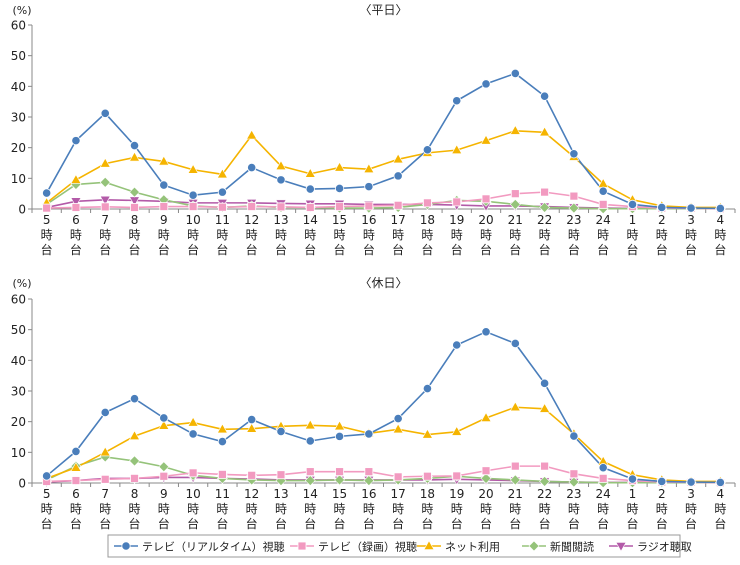 Image resolution: width=740 pixels, height=565 pixels. What do you see at coordinates (18, 453) in the screenshot?
I see `y-tick-label: 10` at bounding box center [18, 453].